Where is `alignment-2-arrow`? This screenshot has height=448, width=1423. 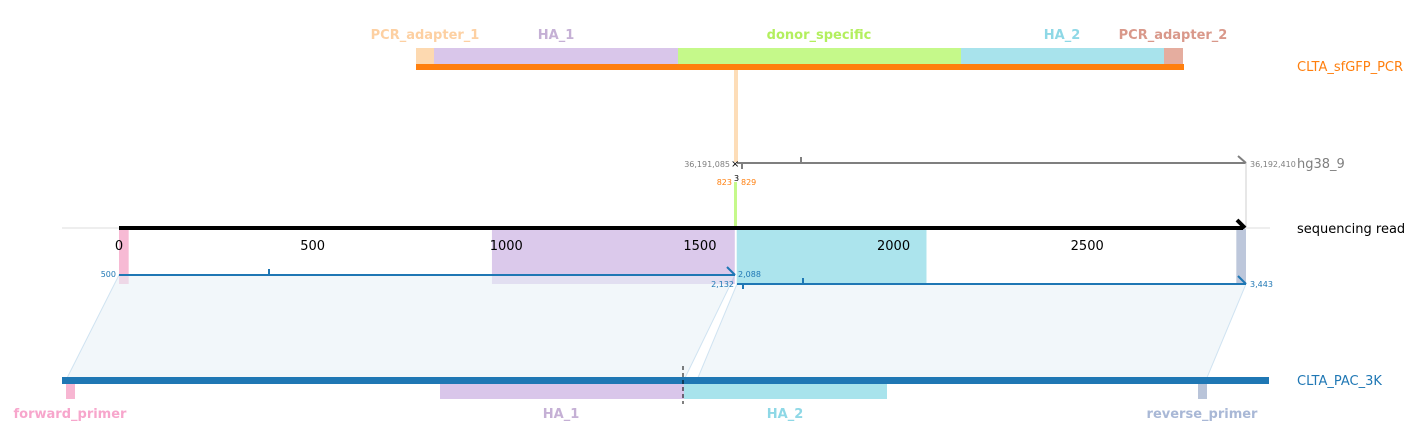 alignment-2-arrow is located at coordinates (1242, 280).